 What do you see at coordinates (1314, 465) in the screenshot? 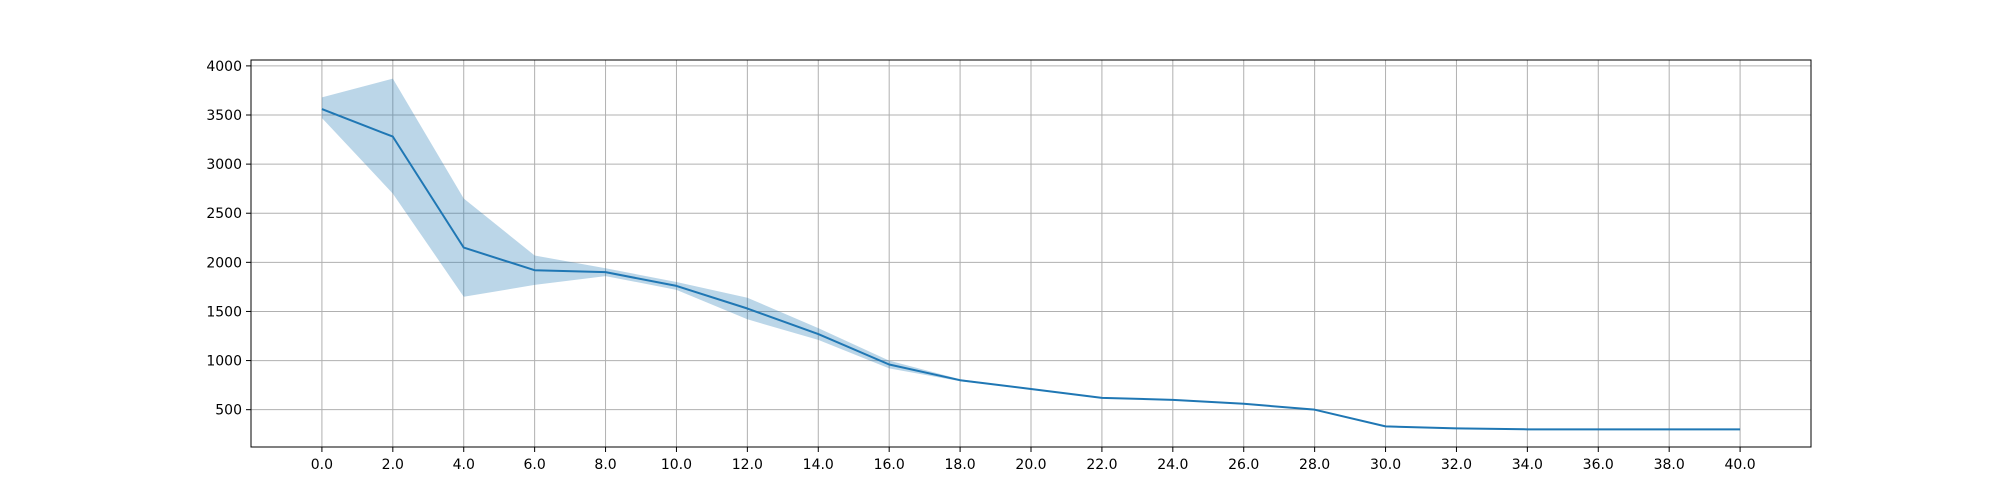
I see `x-tick-label: 28.0` at bounding box center [1314, 465].